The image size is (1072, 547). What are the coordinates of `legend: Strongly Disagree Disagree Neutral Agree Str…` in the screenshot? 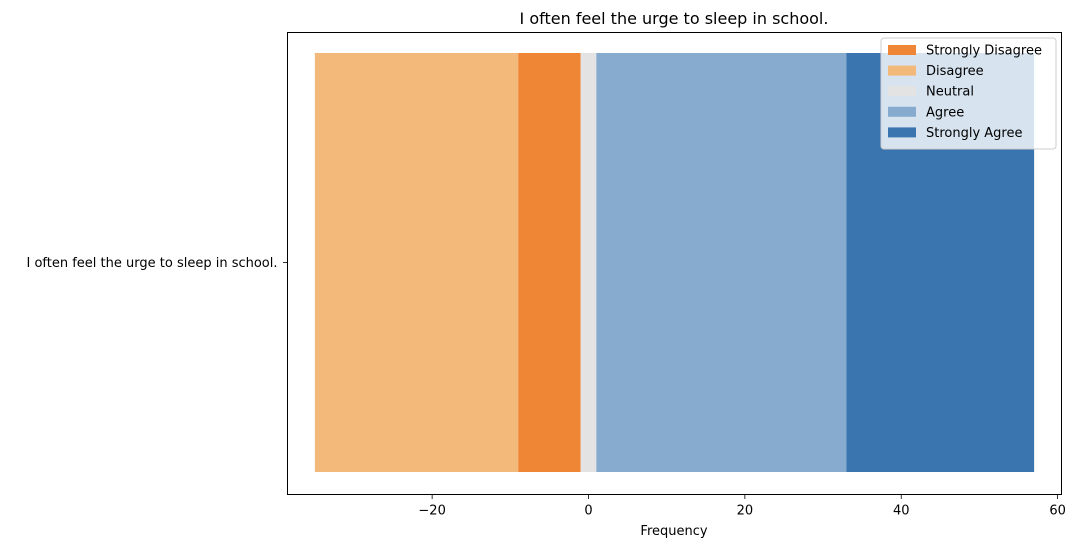 It's located at (968, 93).